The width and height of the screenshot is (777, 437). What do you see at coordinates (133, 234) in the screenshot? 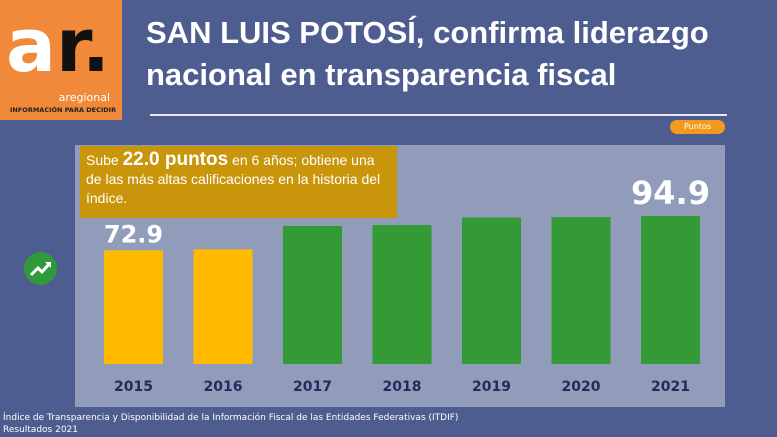
I see `data-label: 72.9` at bounding box center [133, 234].